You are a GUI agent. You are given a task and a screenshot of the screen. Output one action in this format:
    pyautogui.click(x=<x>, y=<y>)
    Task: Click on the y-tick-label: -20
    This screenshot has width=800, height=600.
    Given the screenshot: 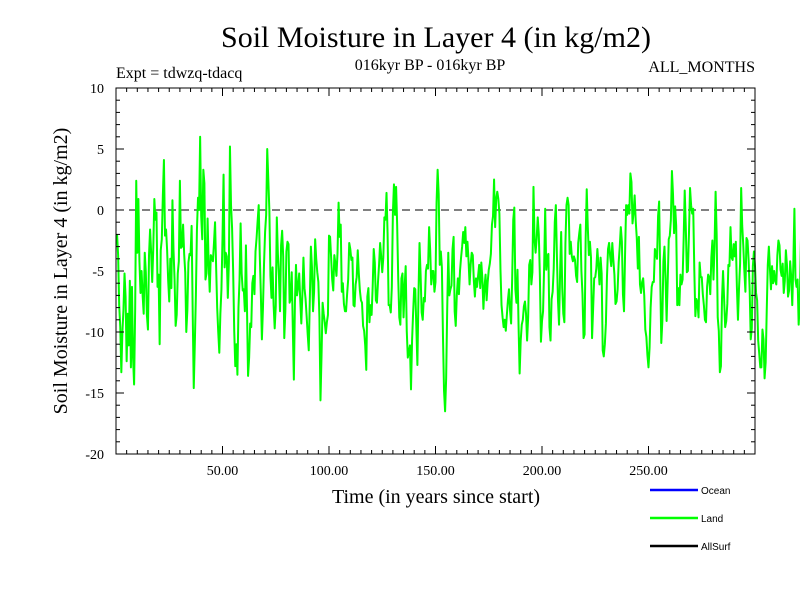 What is the action you would take?
    pyautogui.click(x=94, y=455)
    